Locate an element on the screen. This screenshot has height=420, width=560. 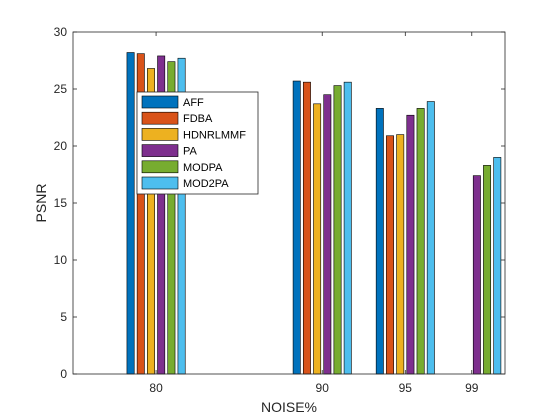
legend-swatch-mod2pa is located at coordinates (160, 183).